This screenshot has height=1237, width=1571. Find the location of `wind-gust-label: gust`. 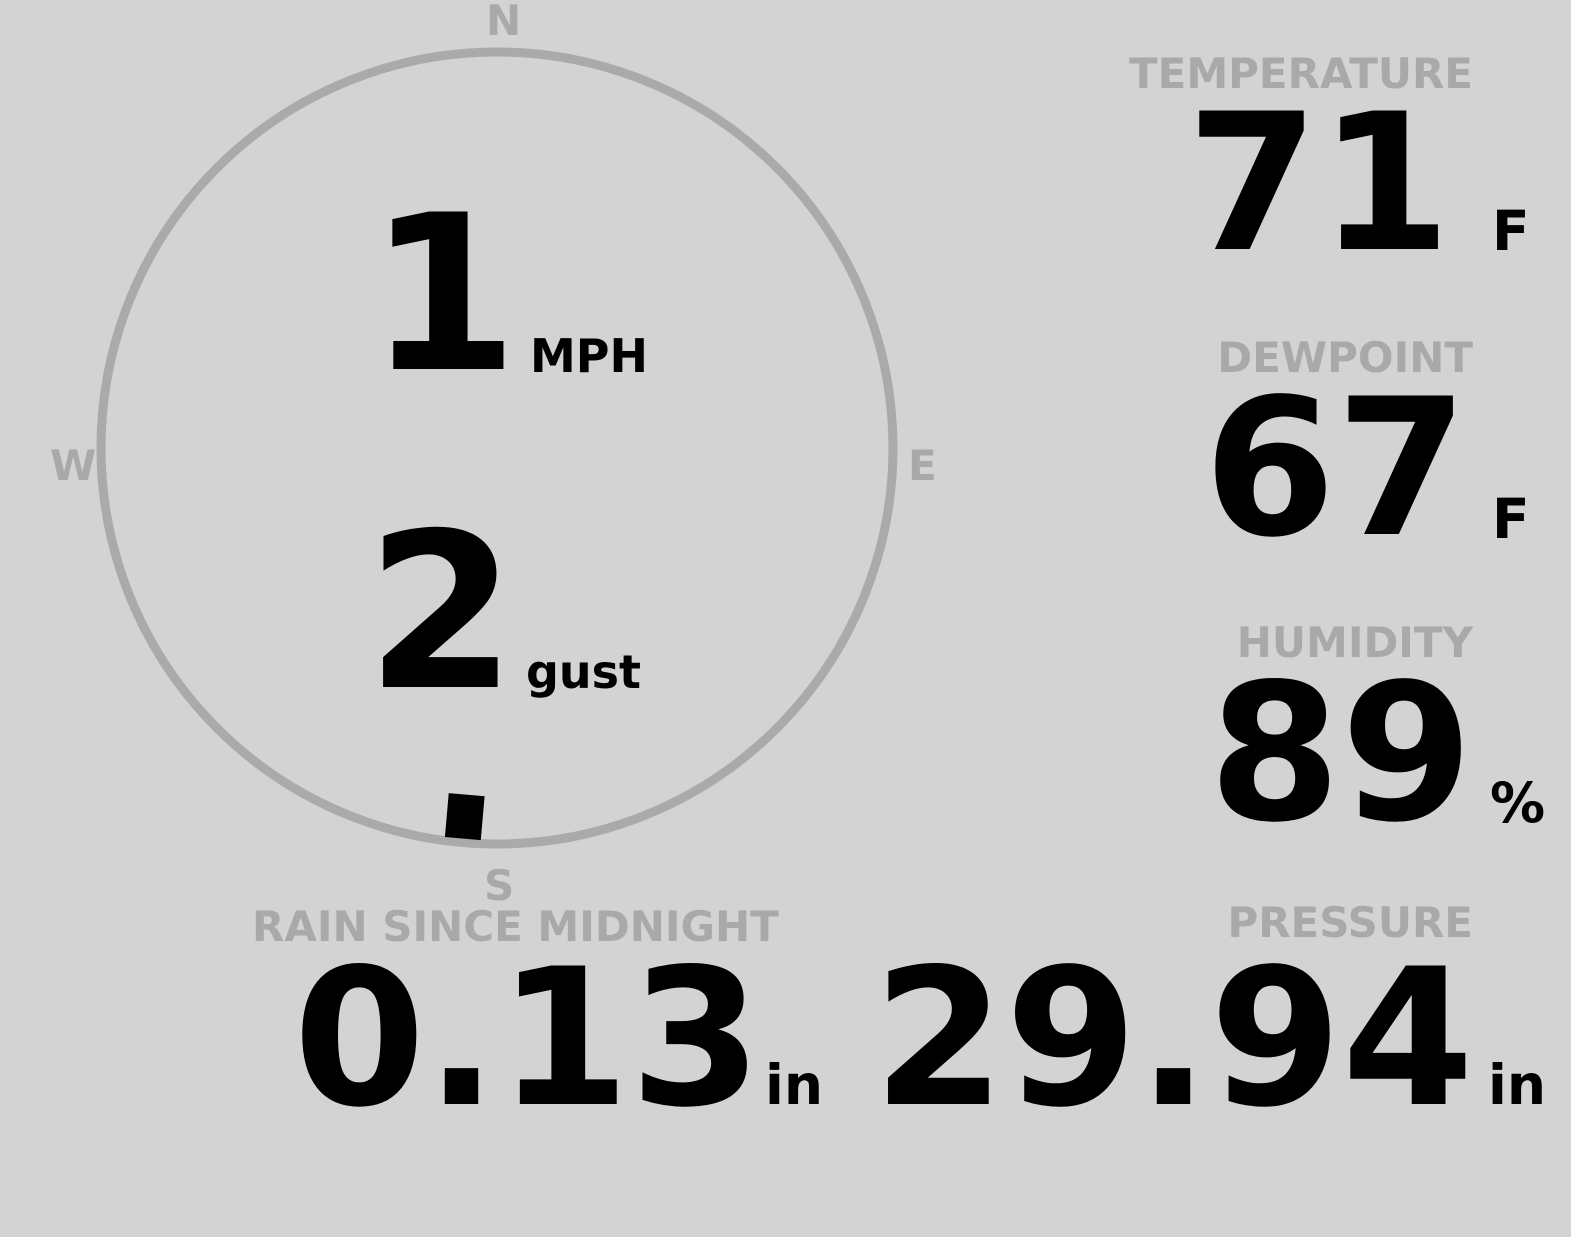

wind-gust-label: gust is located at coordinates (584, 672).